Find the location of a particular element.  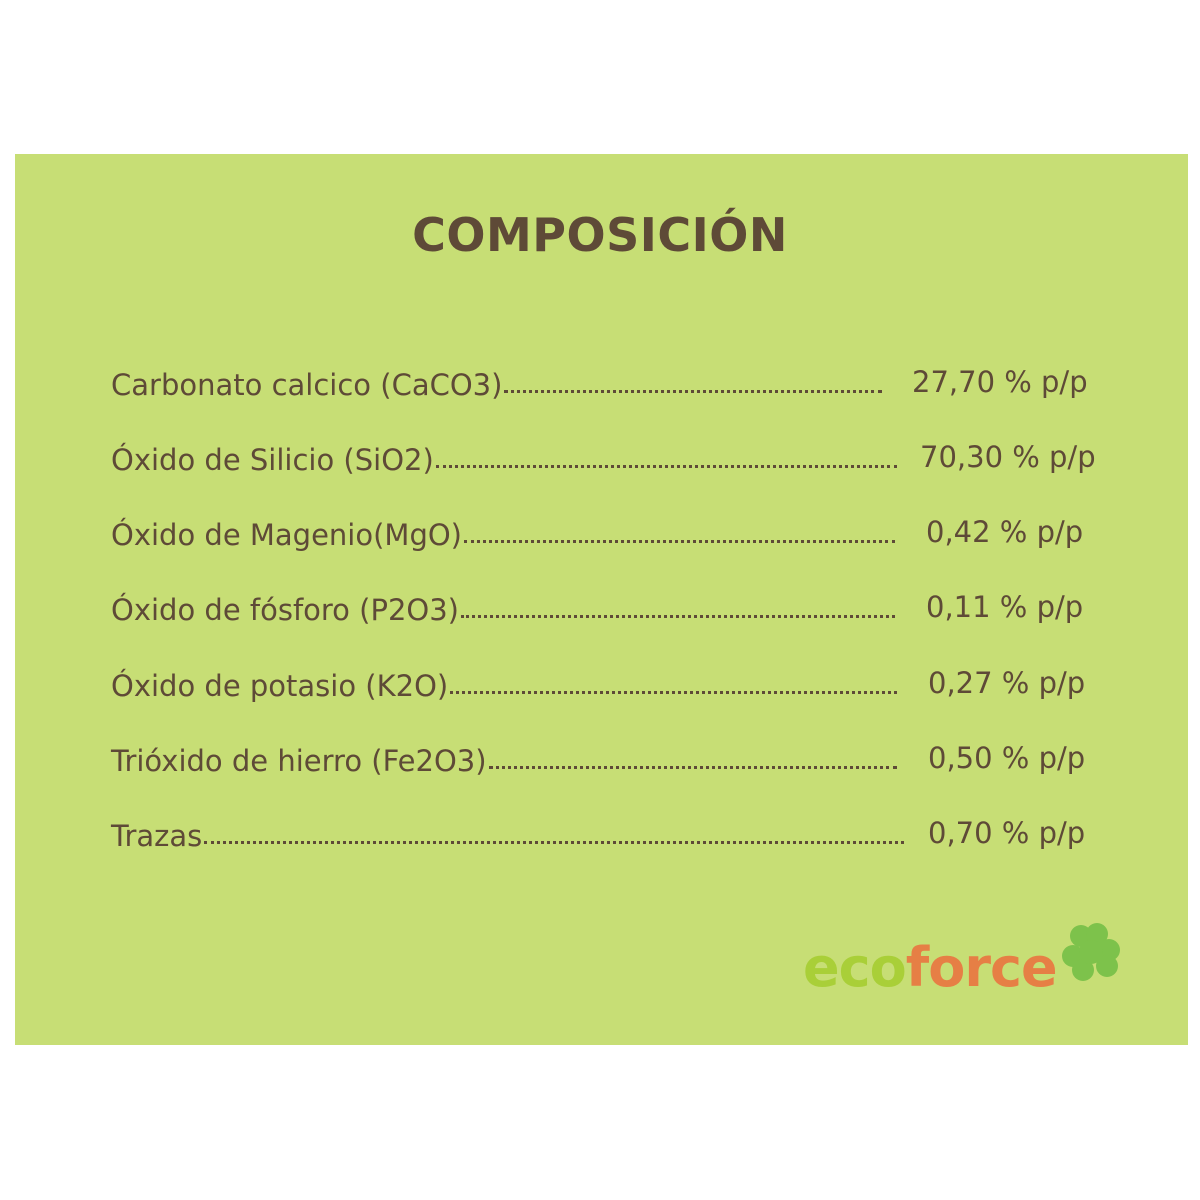

composition-row: Óxido de Silicio (SiO2) is located at coordinates (504, 457).